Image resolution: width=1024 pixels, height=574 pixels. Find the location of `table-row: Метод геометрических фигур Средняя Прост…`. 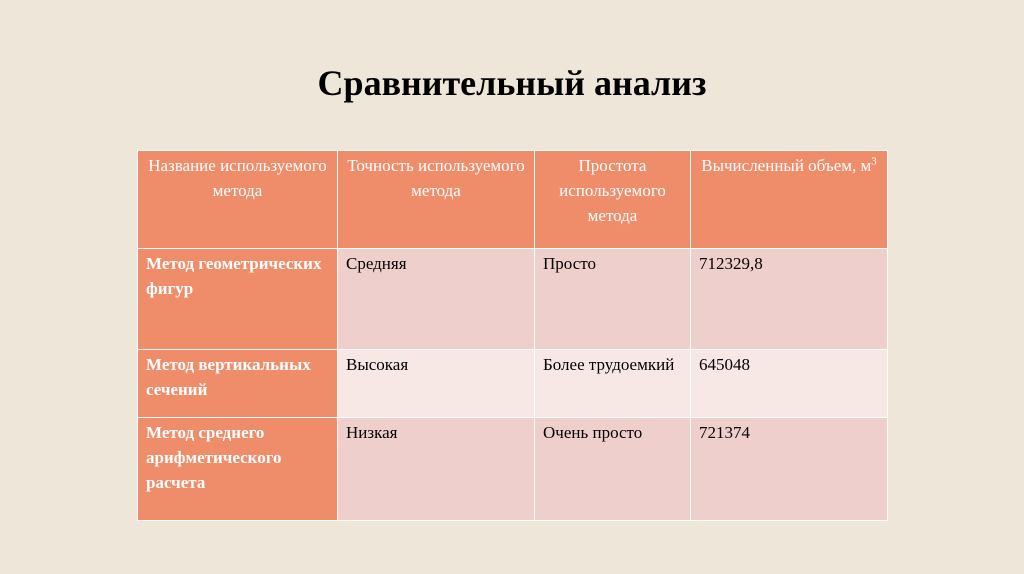

table-row: Метод геометрических фигур Средняя Прост… is located at coordinates (512, 299).